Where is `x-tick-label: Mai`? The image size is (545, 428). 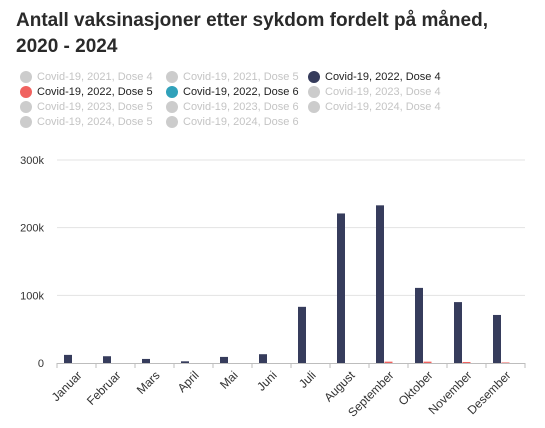
x-tick-label: Mai is located at coordinates (229, 380).